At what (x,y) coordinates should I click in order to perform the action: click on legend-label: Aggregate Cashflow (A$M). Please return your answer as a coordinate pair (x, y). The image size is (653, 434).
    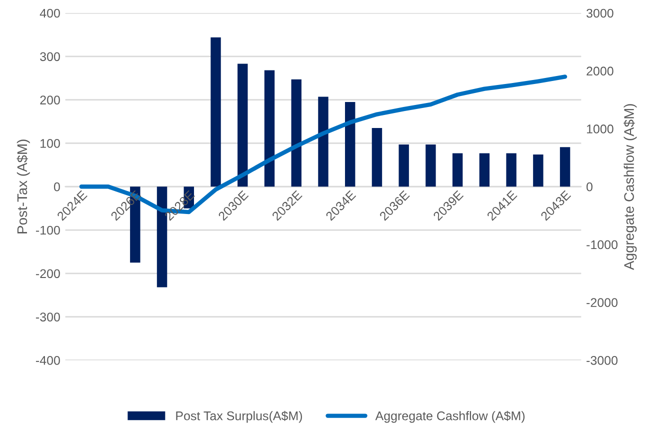
    Looking at the image, I should click on (450, 416).